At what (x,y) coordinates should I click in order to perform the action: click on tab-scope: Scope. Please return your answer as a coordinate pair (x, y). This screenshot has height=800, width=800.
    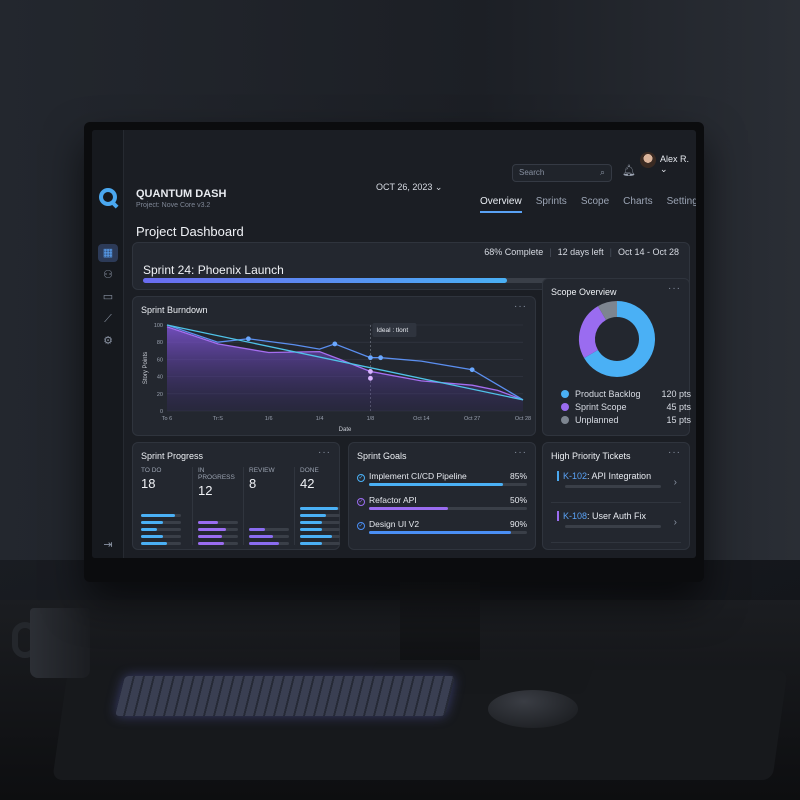
    Looking at the image, I should click on (595, 201).